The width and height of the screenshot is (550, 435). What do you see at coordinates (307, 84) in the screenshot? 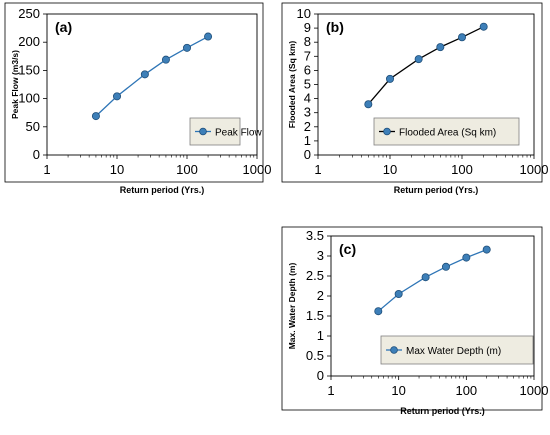
I see `y-tick-label: 5` at bounding box center [307, 84].